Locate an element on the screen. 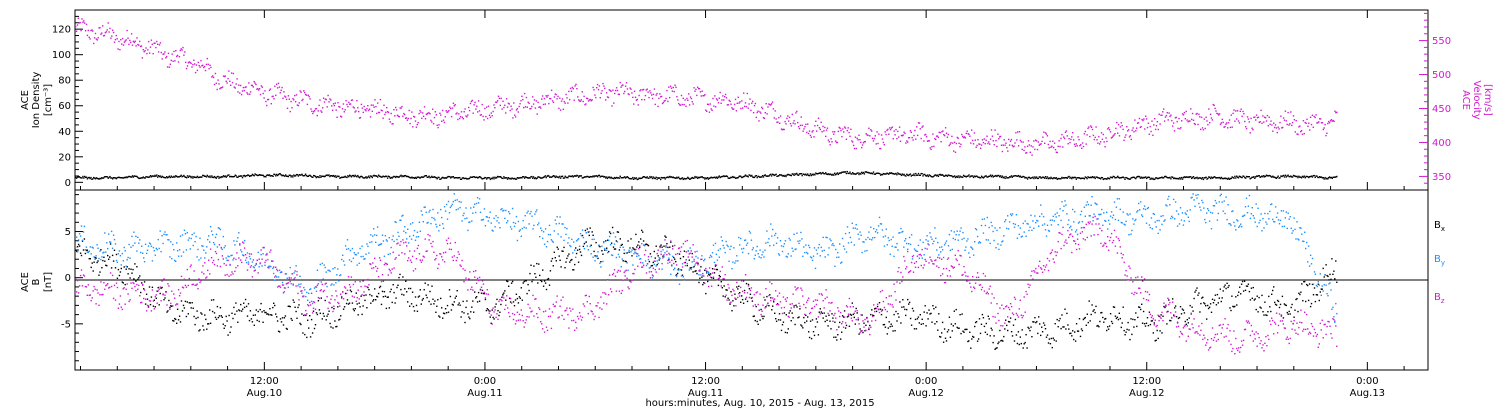  density-tick-label: 100 is located at coordinates (61, 55).